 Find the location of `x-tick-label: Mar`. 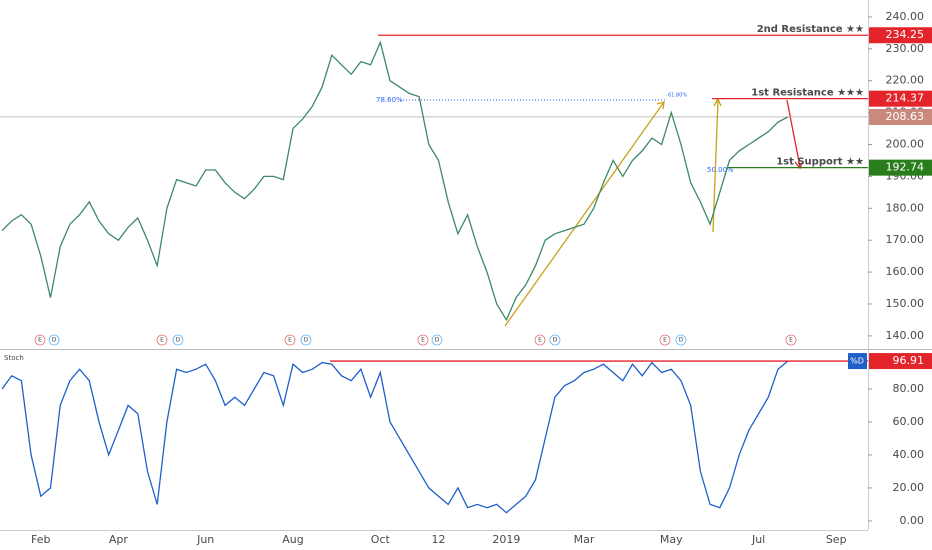

x-tick-label: Mar is located at coordinates (584, 539).